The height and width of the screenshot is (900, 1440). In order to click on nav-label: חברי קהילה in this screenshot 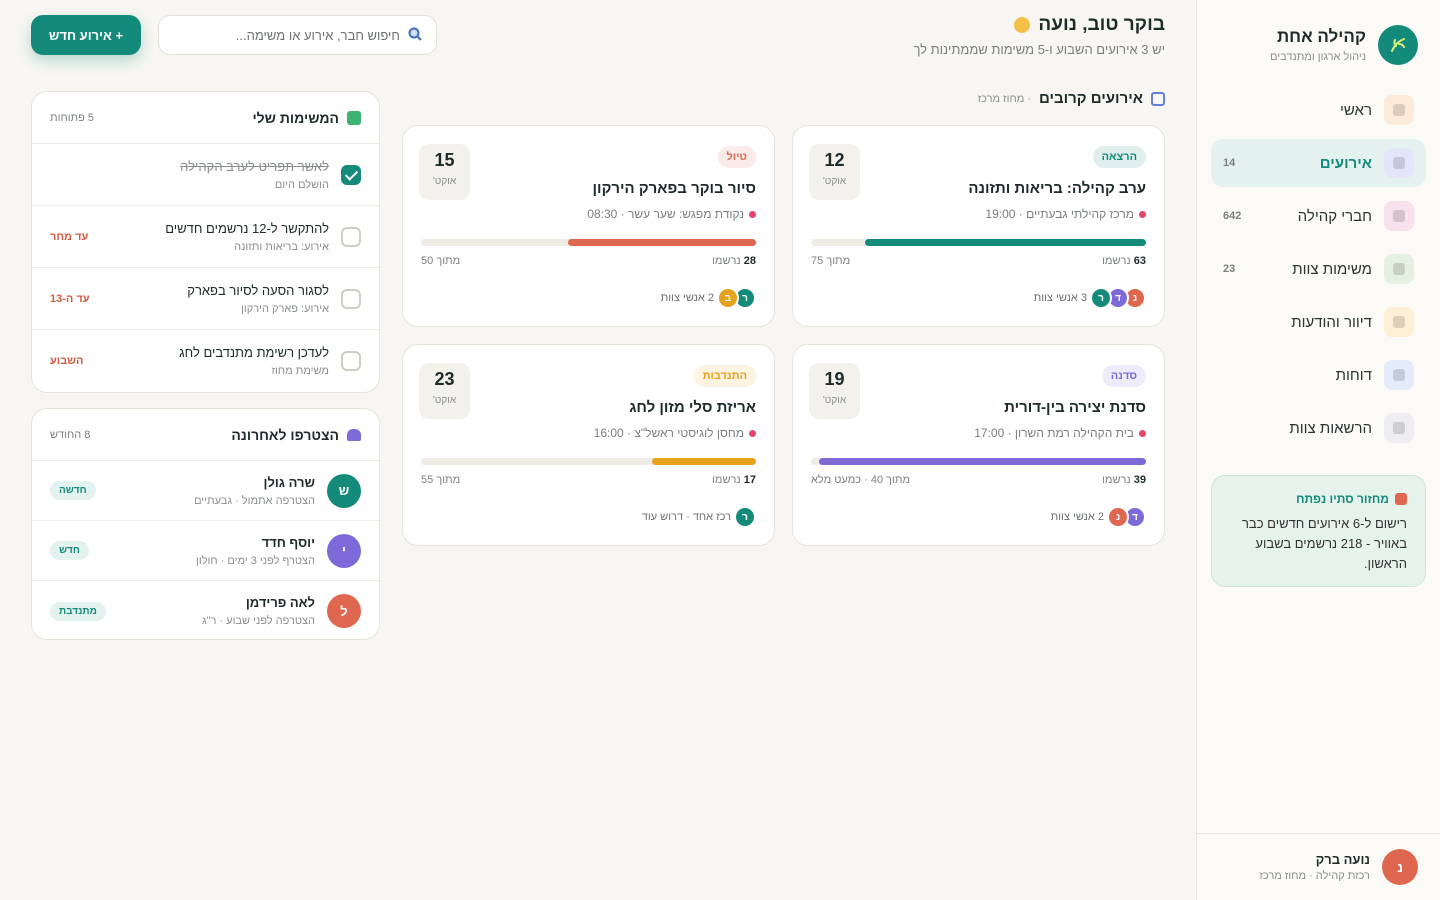, I will do `click(1334, 216)`.